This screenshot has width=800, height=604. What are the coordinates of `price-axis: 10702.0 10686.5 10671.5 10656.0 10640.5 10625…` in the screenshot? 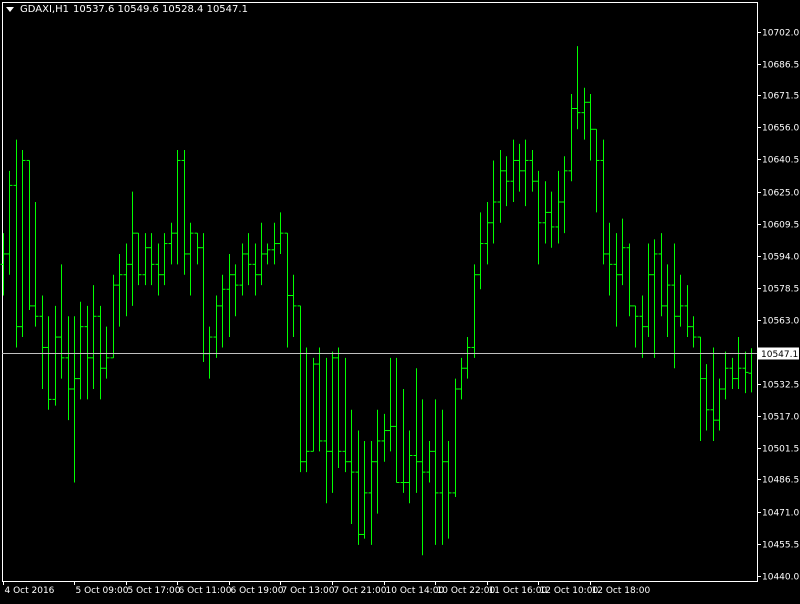 It's located at (778, 306).